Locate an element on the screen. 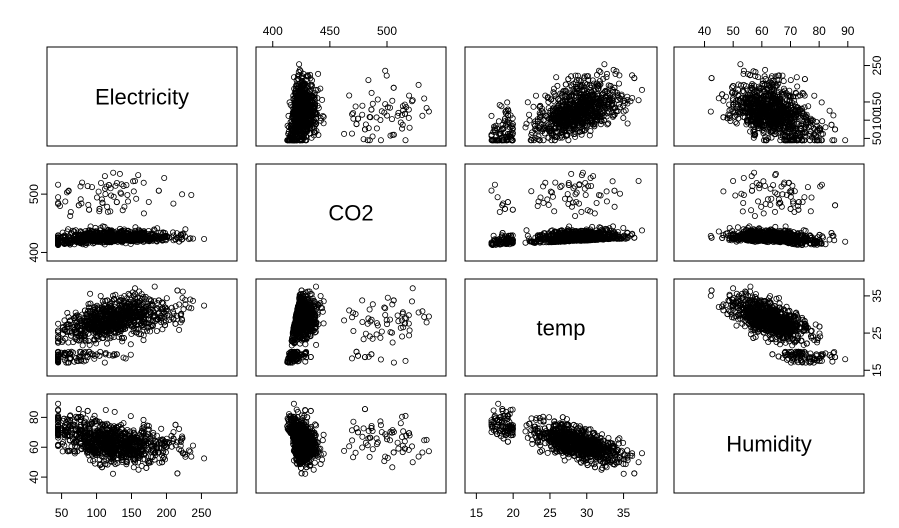  panel-co2-vs-temp is located at coordinates (561, 212).